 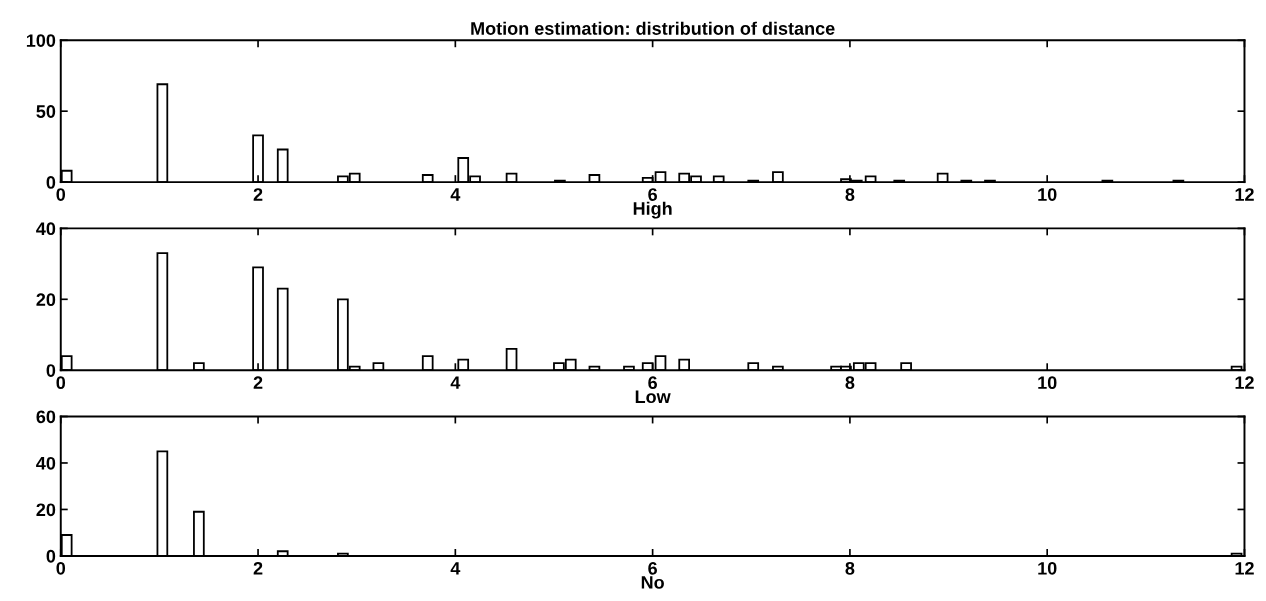 What do you see at coordinates (653, 28) in the screenshot?
I see `chart-title: Motion estimation: distribution of distance` at bounding box center [653, 28].